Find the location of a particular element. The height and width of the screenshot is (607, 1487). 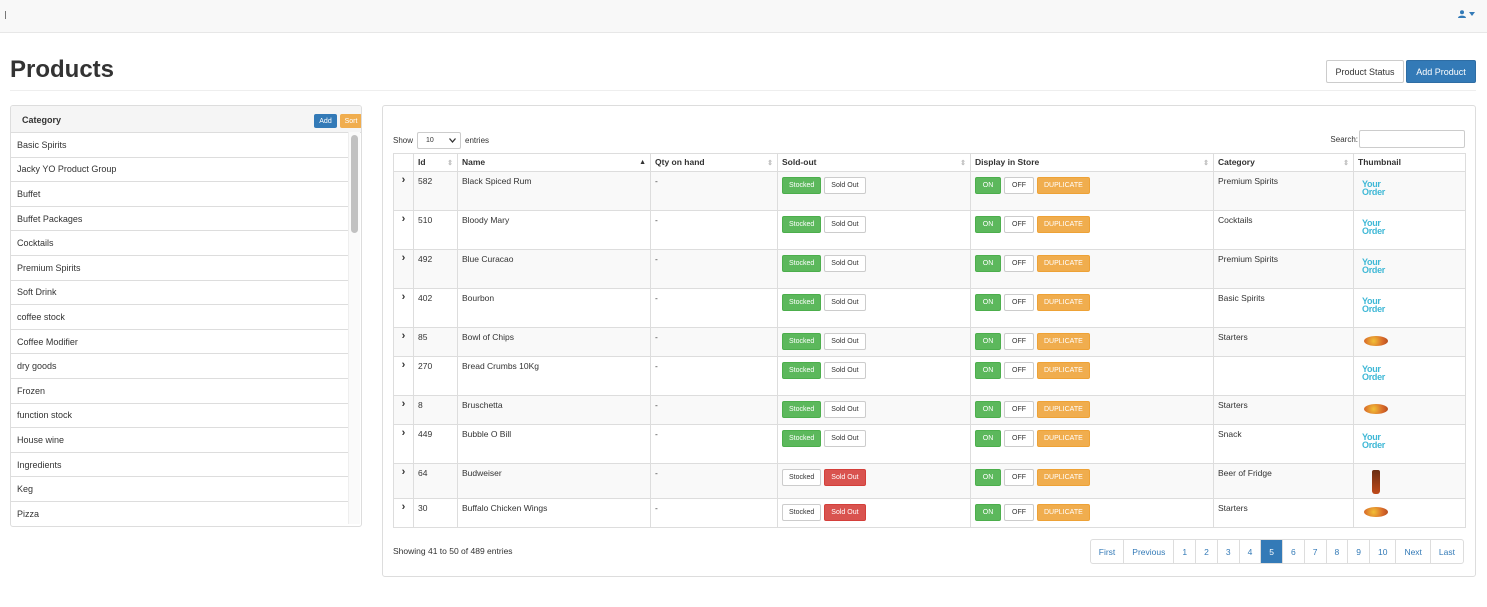

pagination-6-button: 6 is located at coordinates (1293, 551).